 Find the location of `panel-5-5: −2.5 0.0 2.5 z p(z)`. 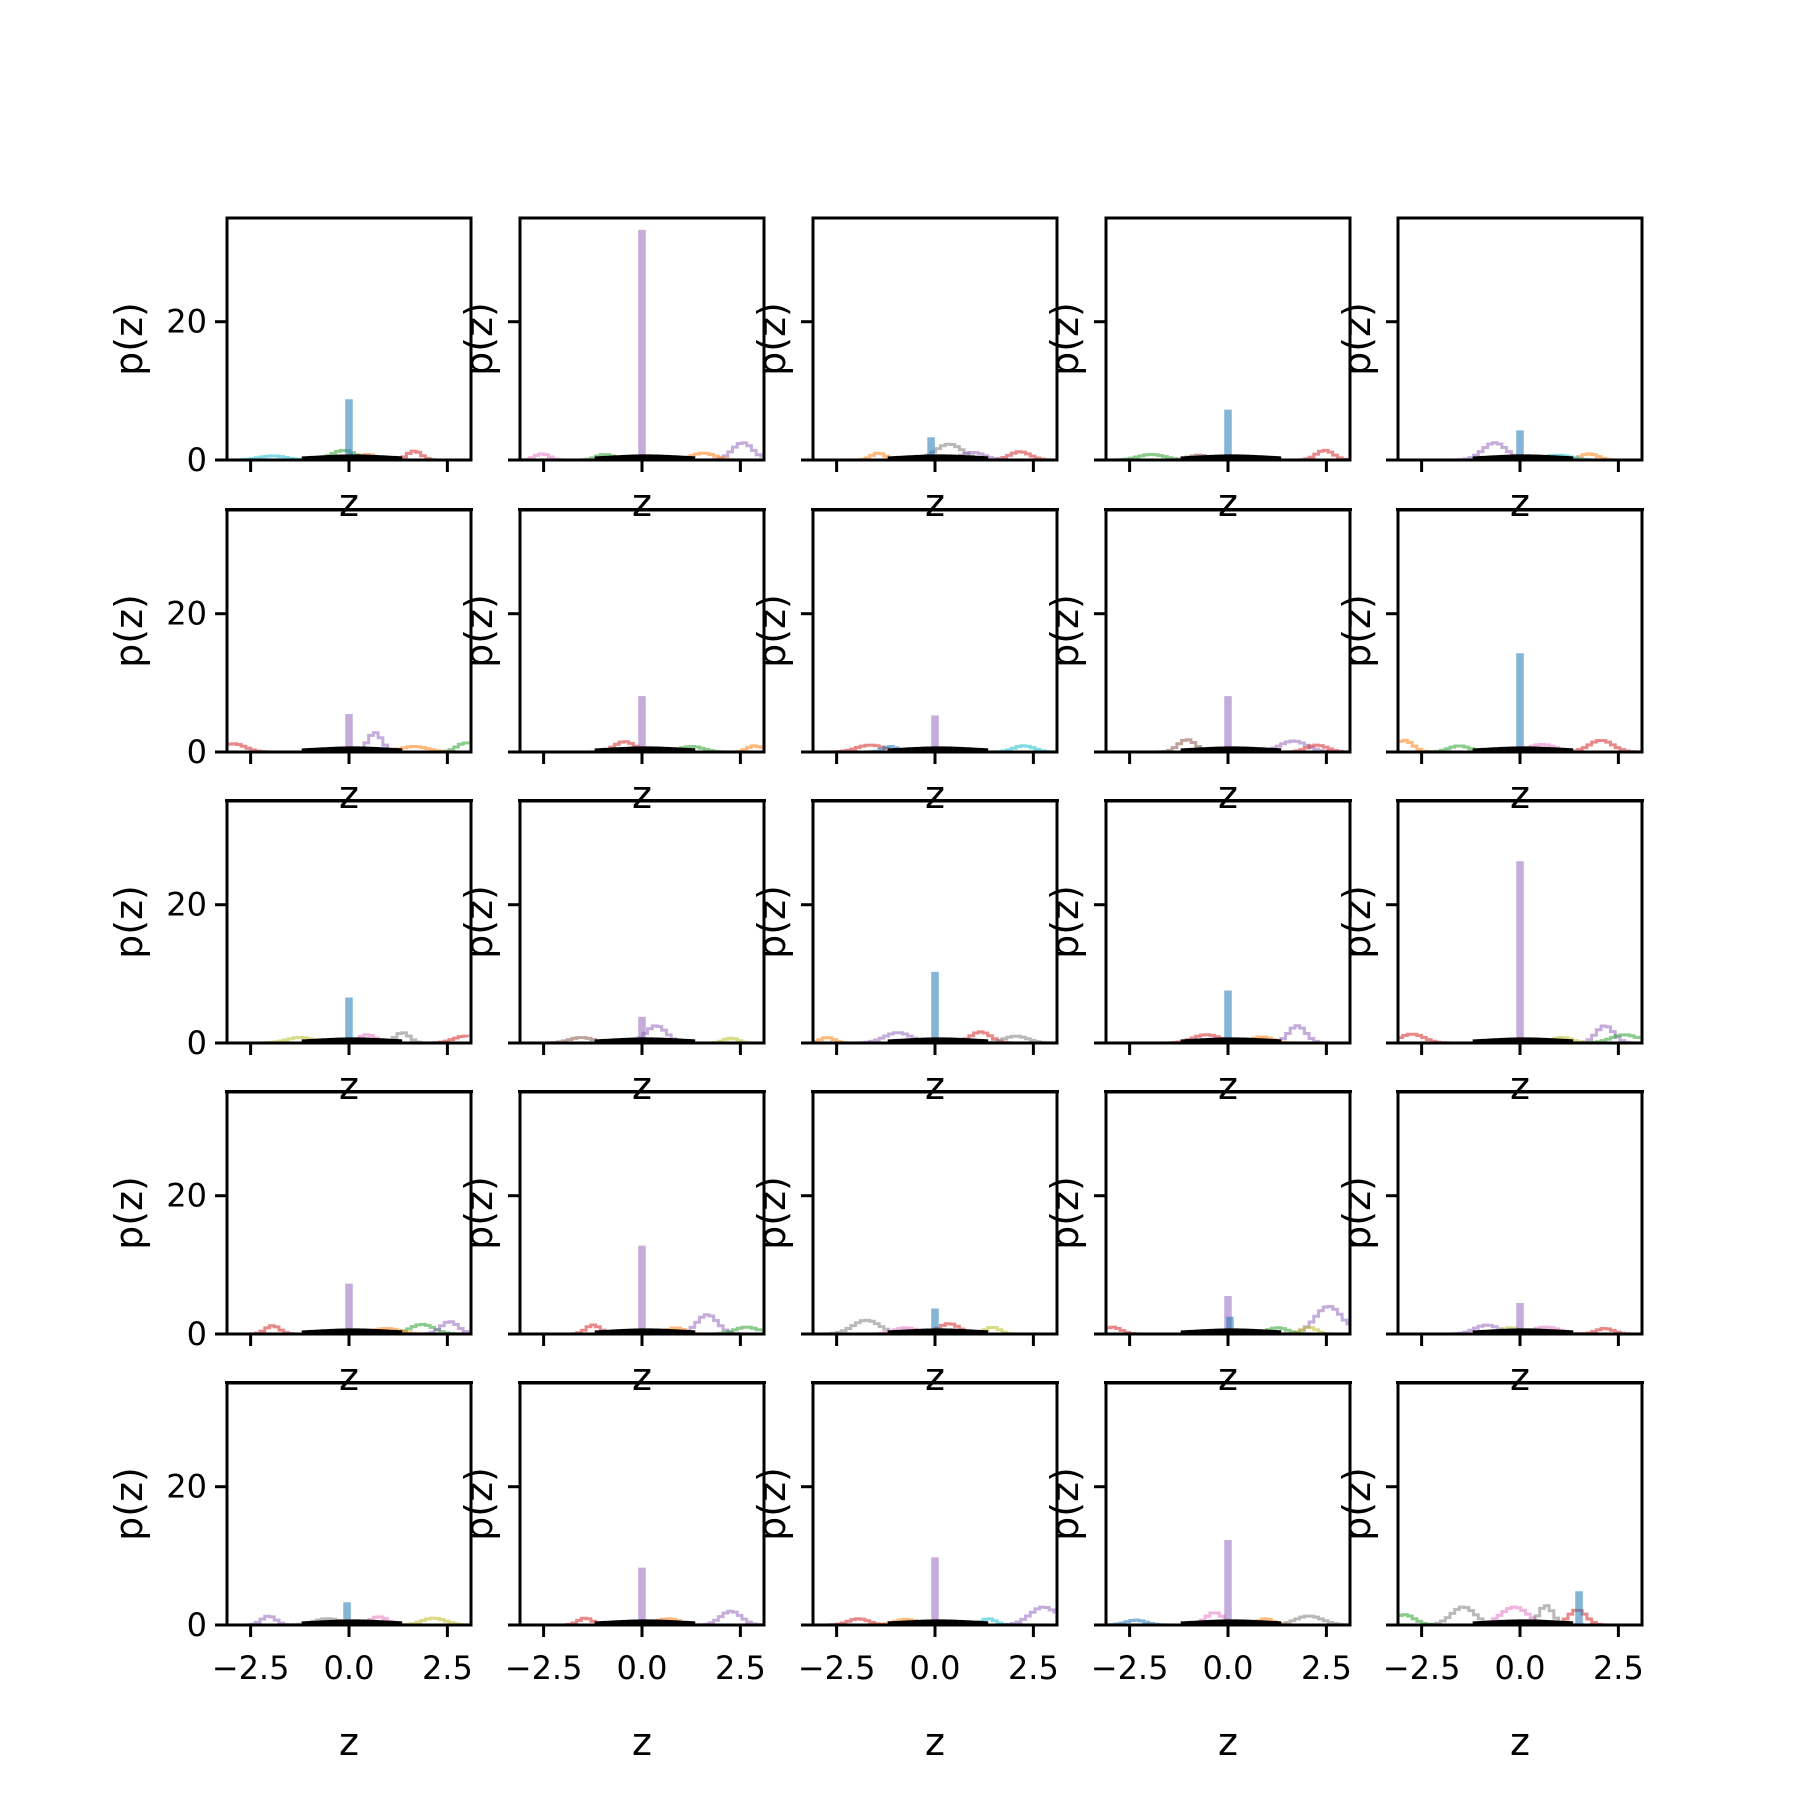

panel-5-5: −2.5 0.0 2.5 z p(z) is located at coordinates (1489, 1572).